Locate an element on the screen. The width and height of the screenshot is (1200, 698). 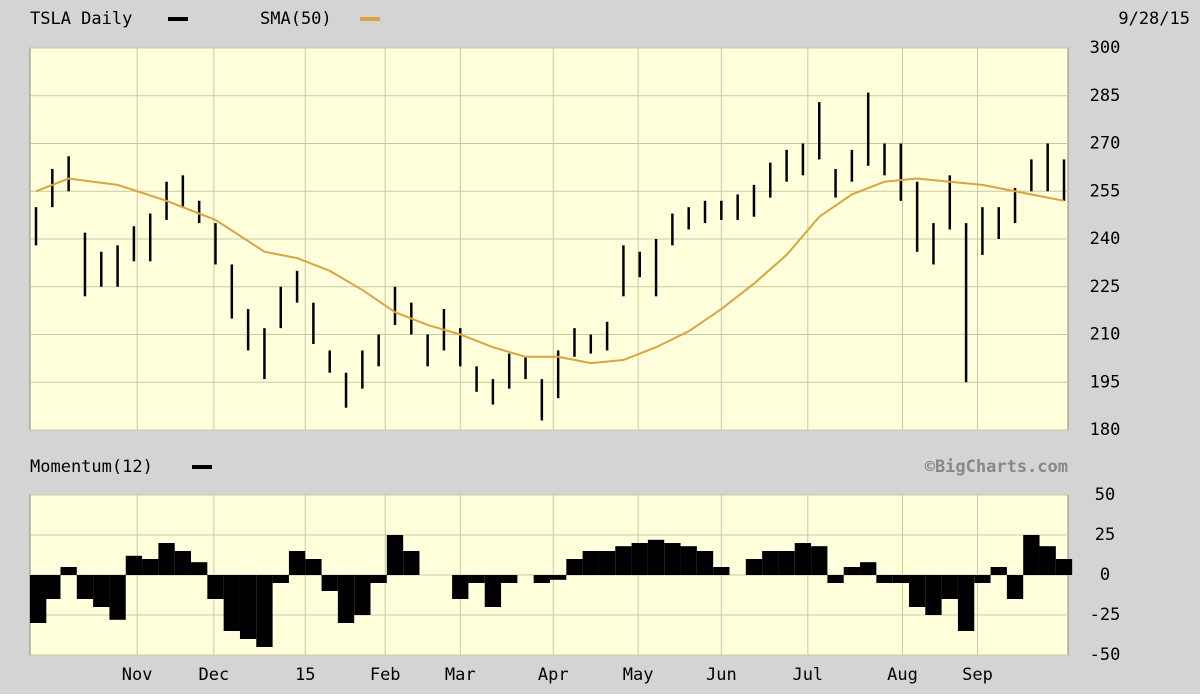
x-tick-label: Feb is located at coordinates (385, 675).